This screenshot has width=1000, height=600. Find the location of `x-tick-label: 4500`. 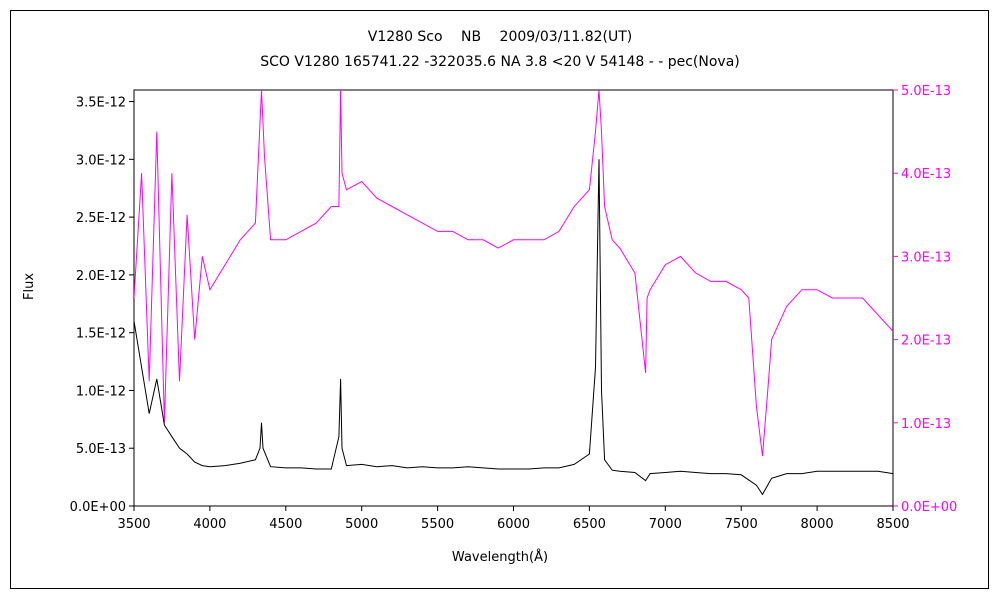

x-tick-label: 4500 is located at coordinates (285, 524).